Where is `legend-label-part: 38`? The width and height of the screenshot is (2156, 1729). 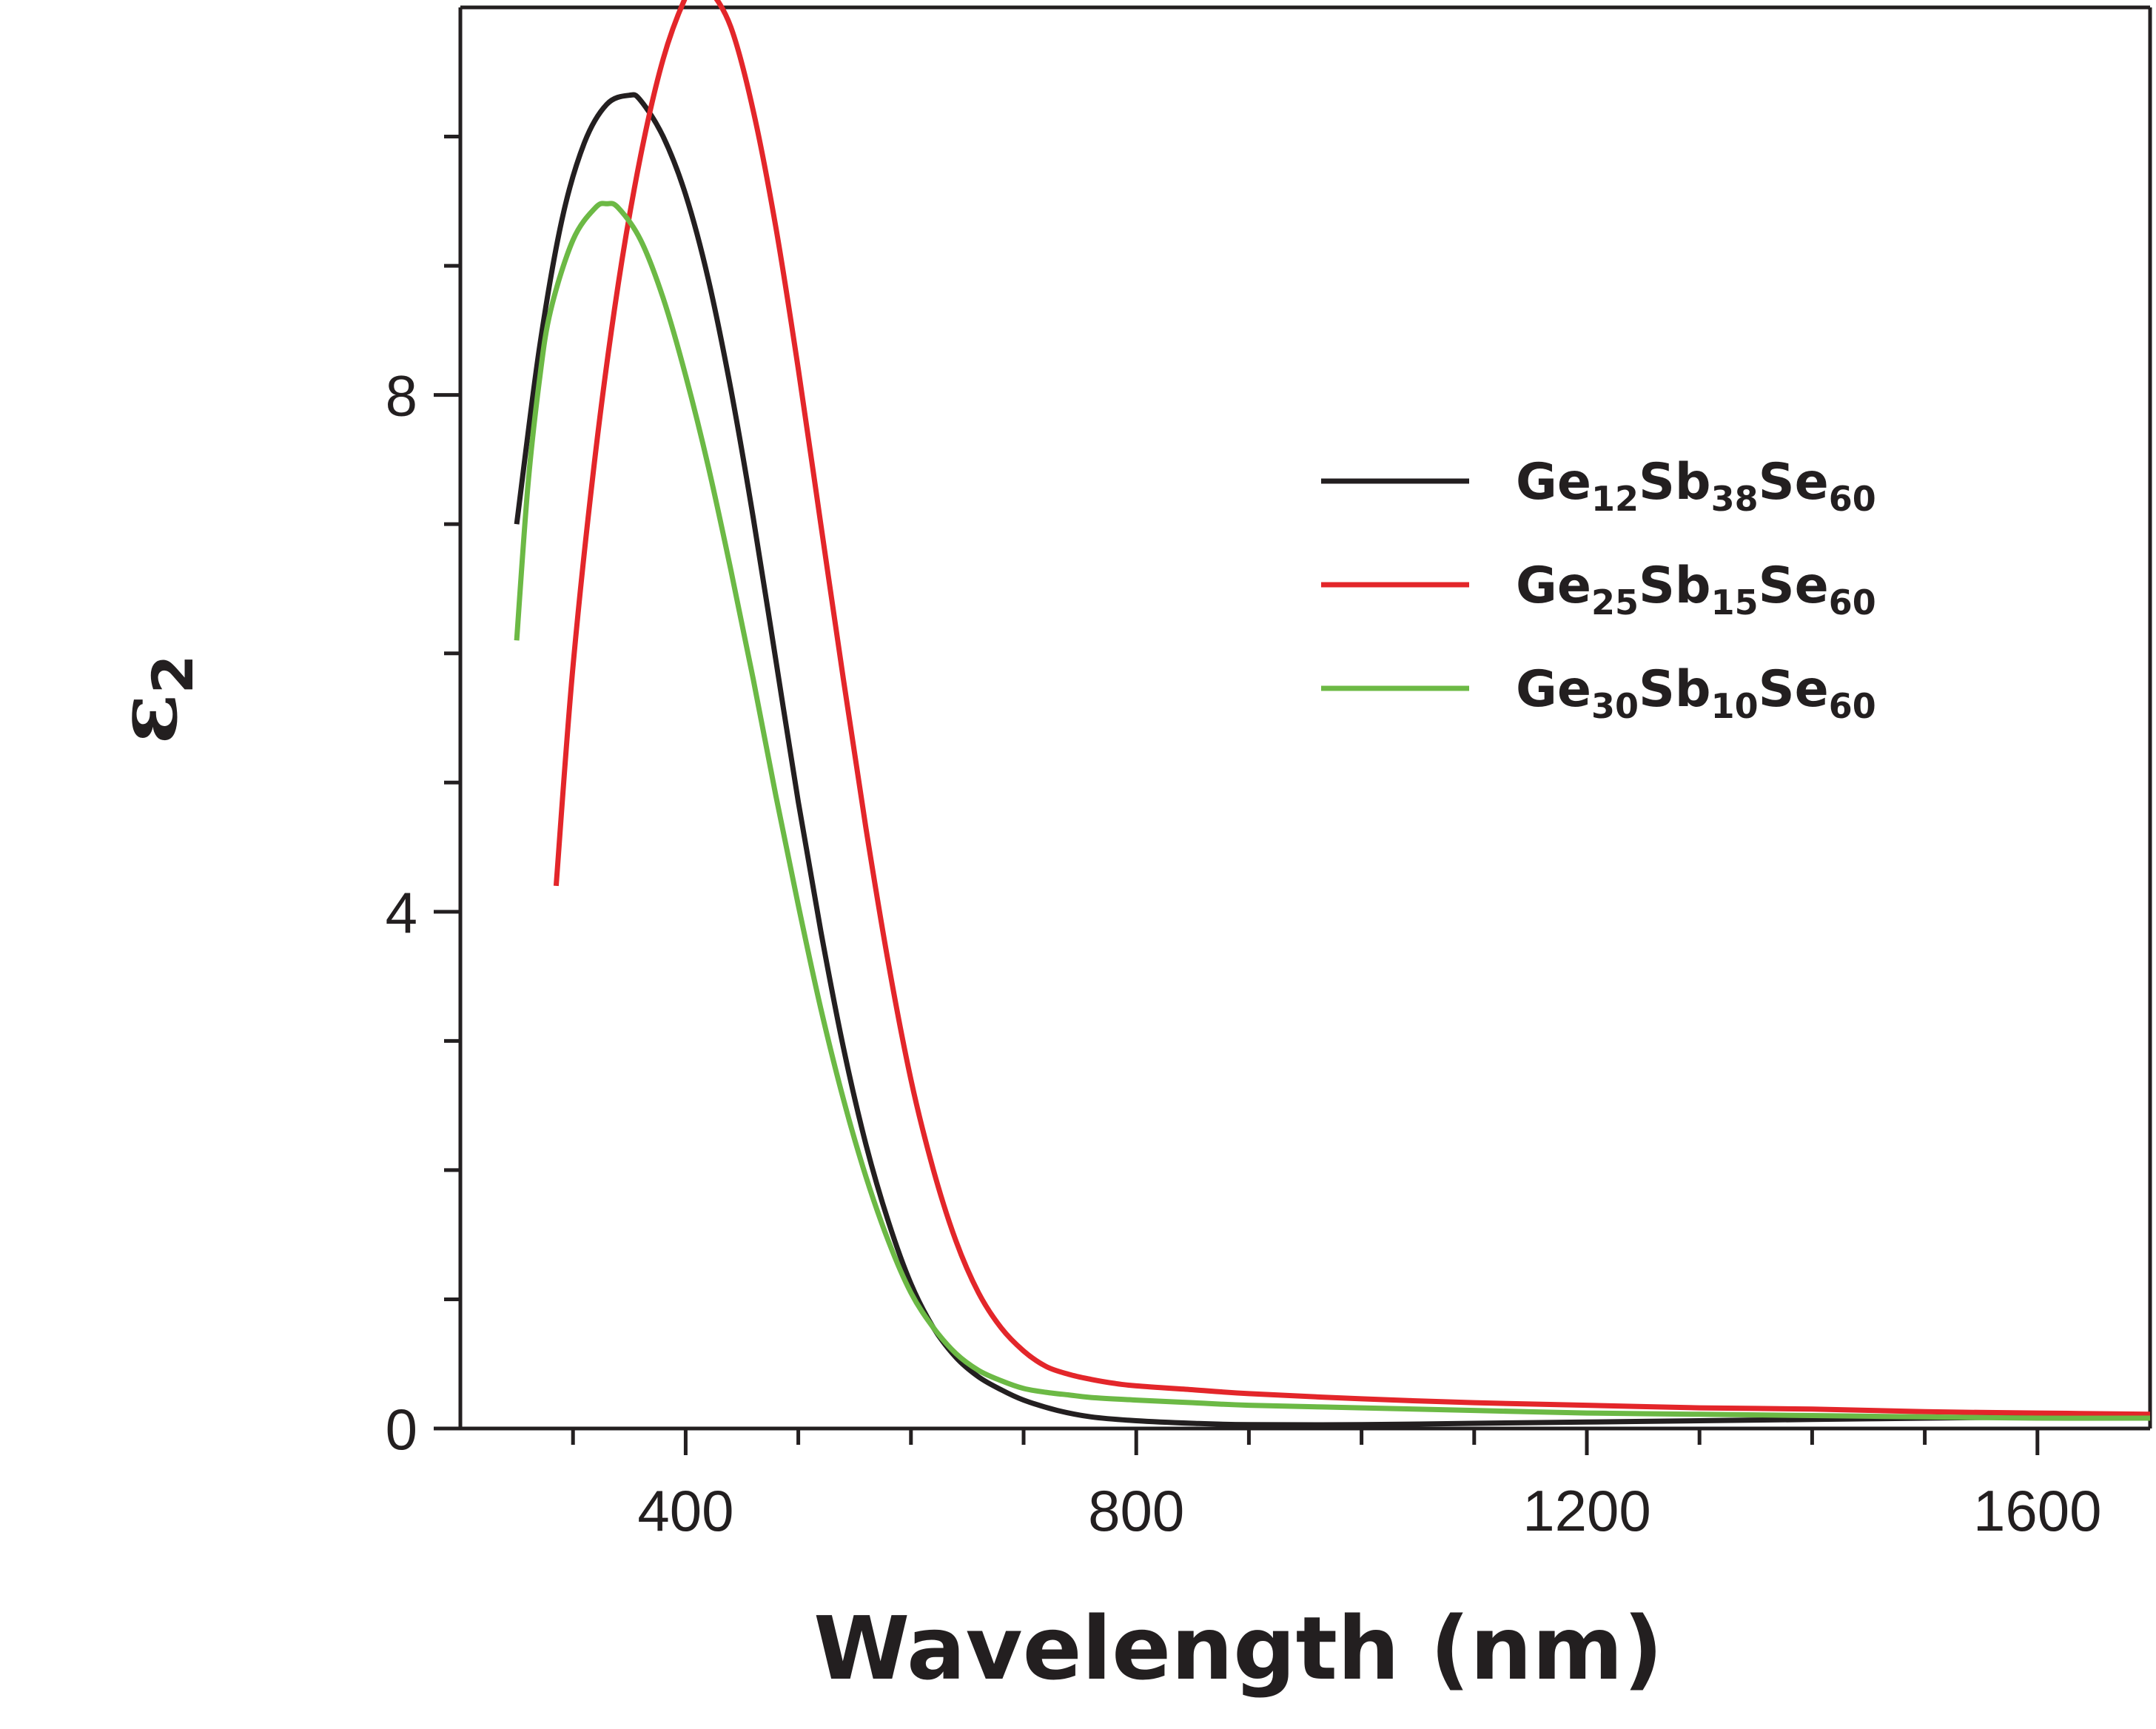 legend-label-part: 38 is located at coordinates (1735, 499).